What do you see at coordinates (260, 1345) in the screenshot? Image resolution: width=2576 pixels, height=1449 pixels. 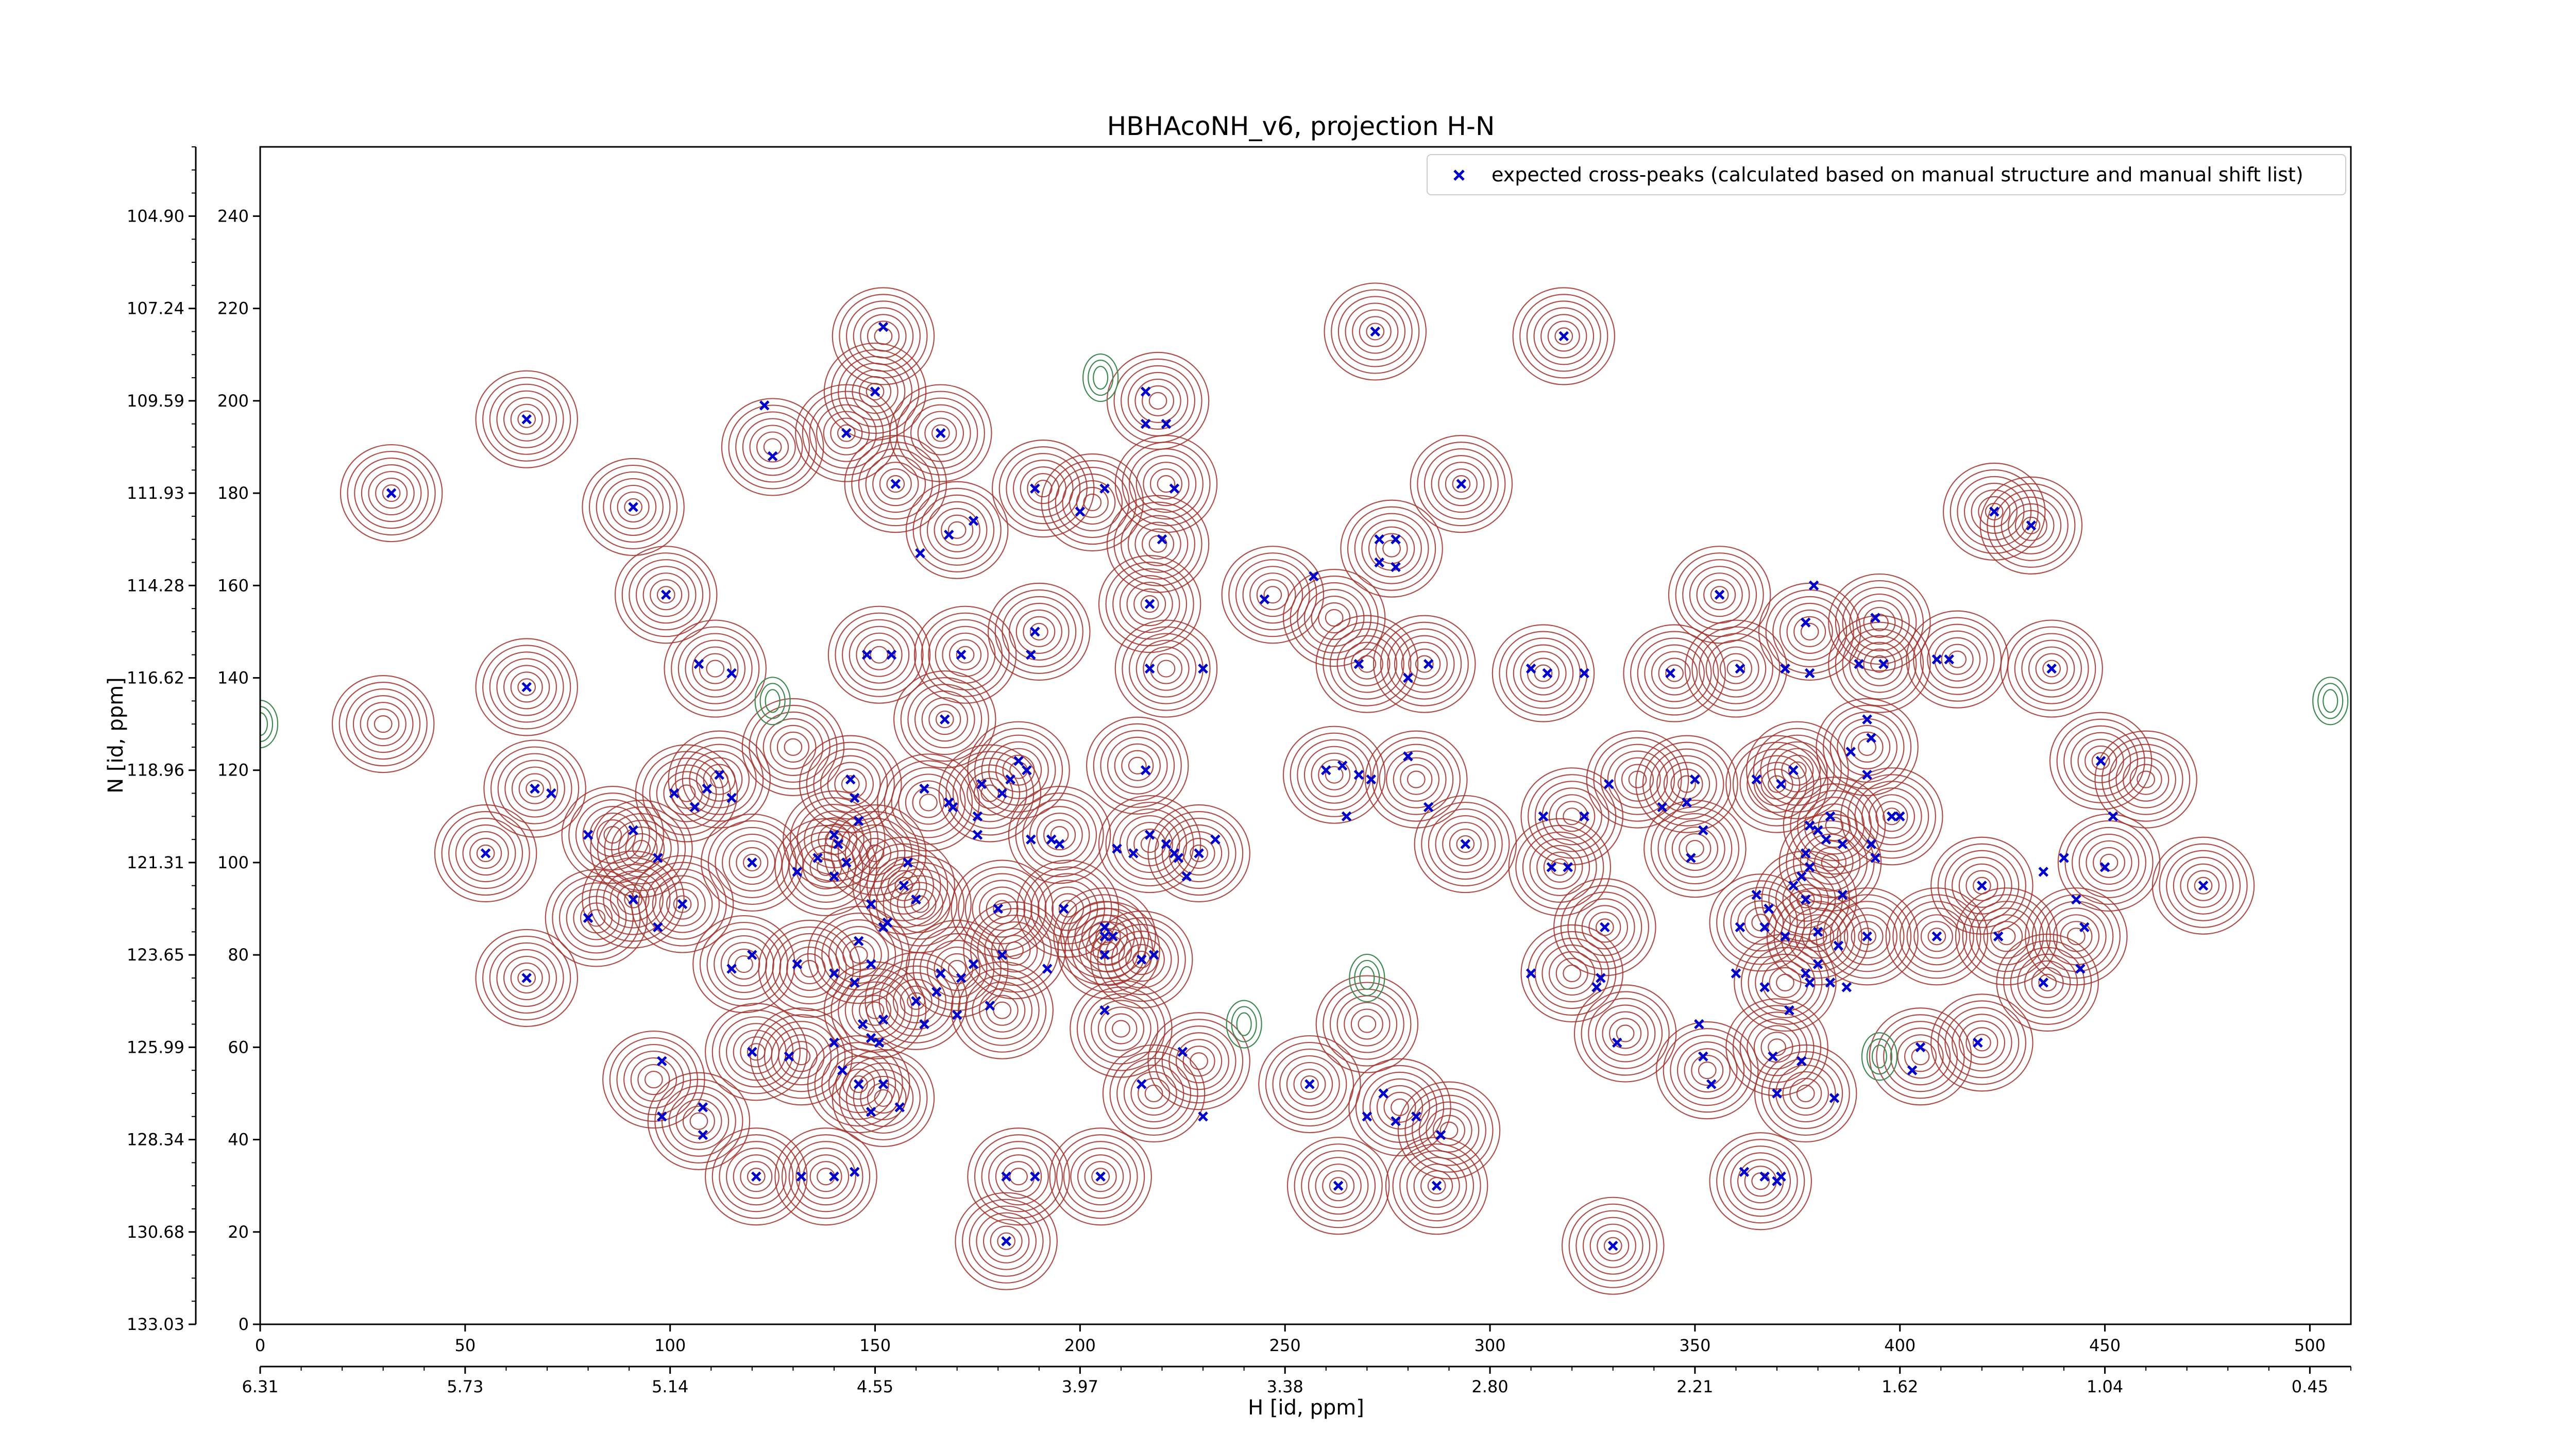 I see `x-id-tick-label: 0` at bounding box center [260, 1345].